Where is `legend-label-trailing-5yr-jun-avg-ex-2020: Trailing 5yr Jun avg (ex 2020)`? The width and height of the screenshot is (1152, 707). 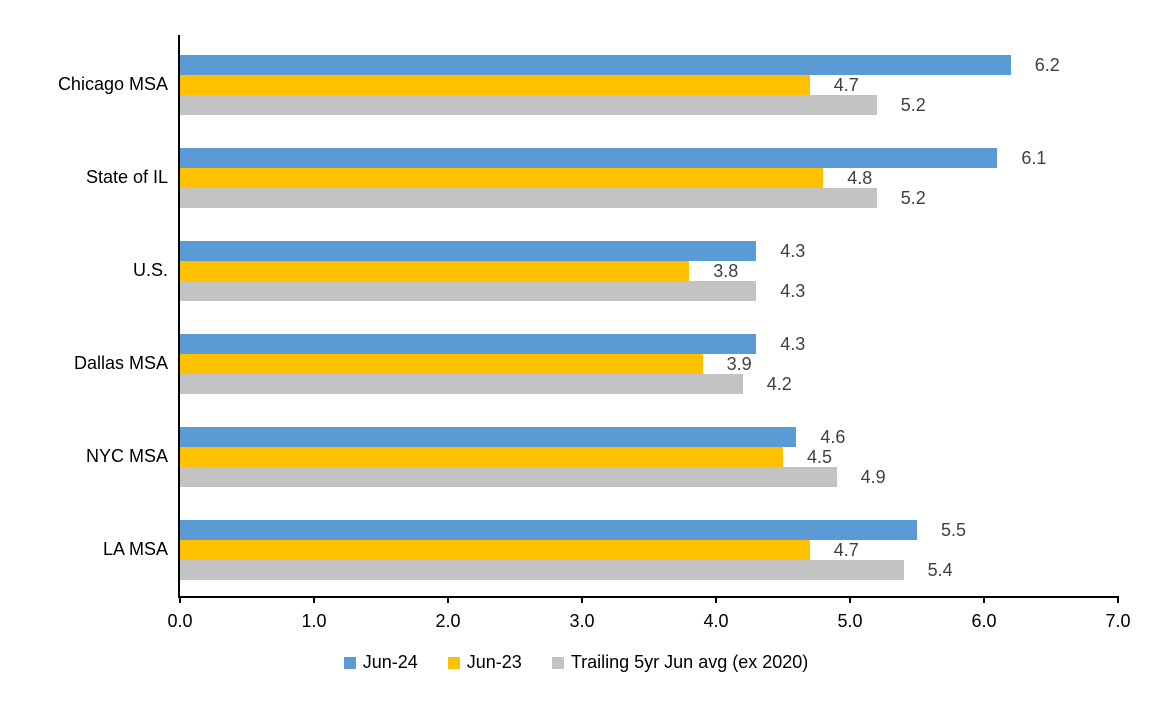 legend-label-trailing-5yr-jun-avg-ex-2020: Trailing 5yr Jun avg (ex 2020) is located at coordinates (689, 662).